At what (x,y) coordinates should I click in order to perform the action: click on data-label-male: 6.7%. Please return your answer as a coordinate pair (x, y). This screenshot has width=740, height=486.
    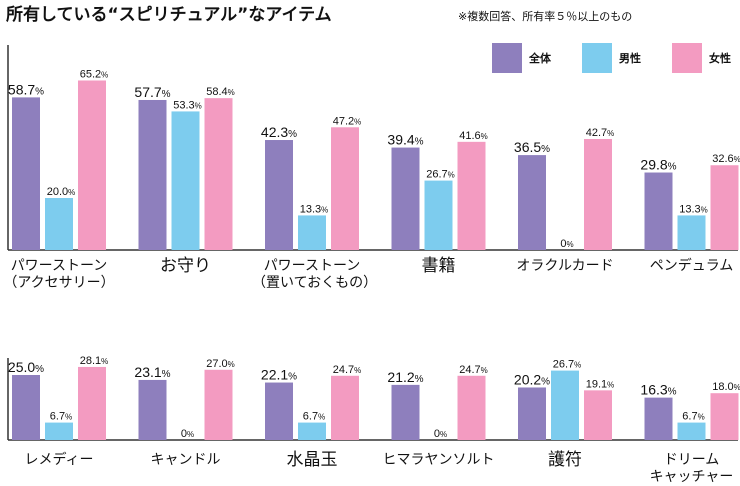
    Looking at the image, I should click on (61, 417).